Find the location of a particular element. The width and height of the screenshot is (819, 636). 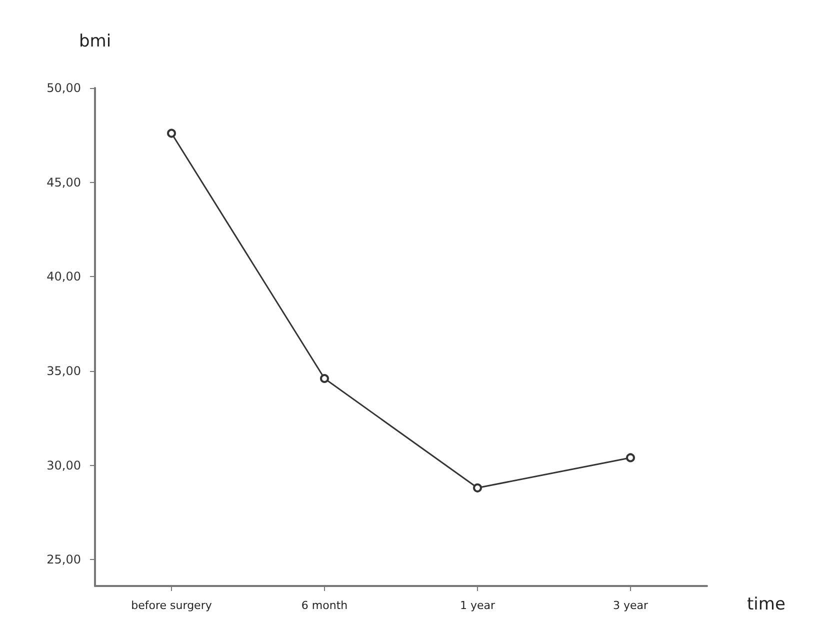

y-tick-label: 50,00 is located at coordinates (63, 88).